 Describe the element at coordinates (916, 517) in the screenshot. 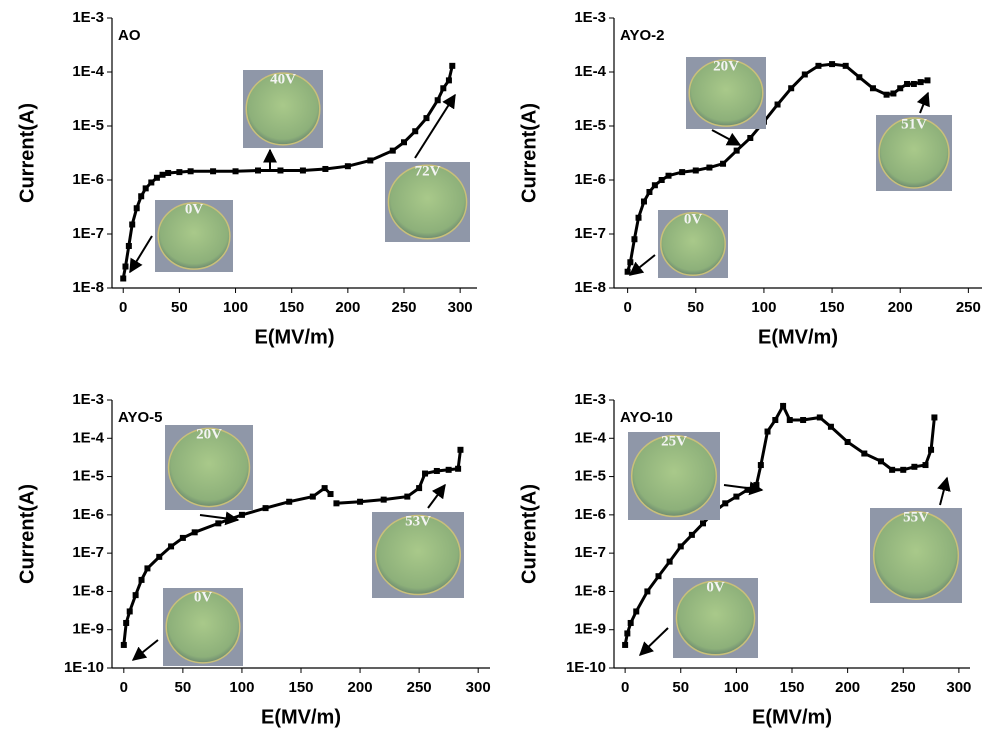

I see `photo-label: 55V` at that location.